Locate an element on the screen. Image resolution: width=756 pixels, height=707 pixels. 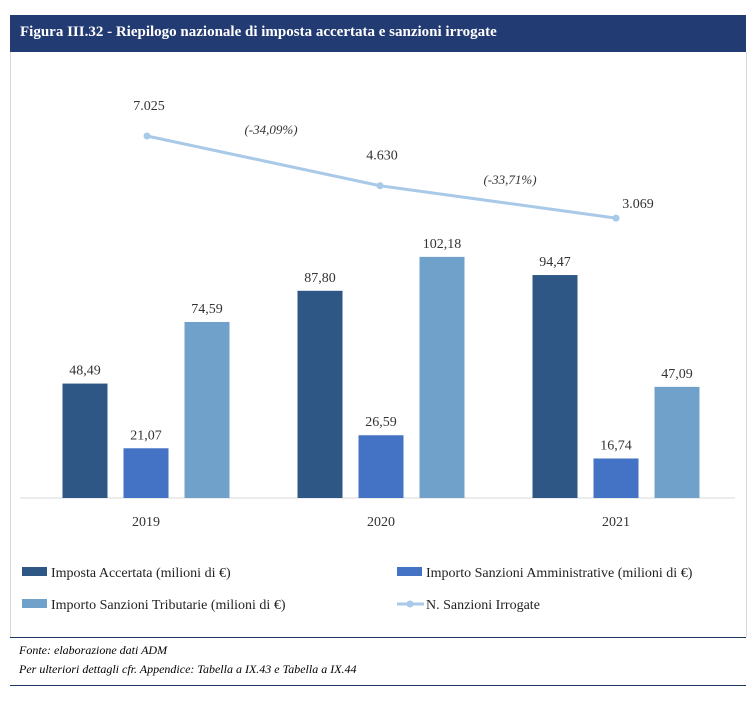
legend-swatch-marker is located at coordinates (410, 604).